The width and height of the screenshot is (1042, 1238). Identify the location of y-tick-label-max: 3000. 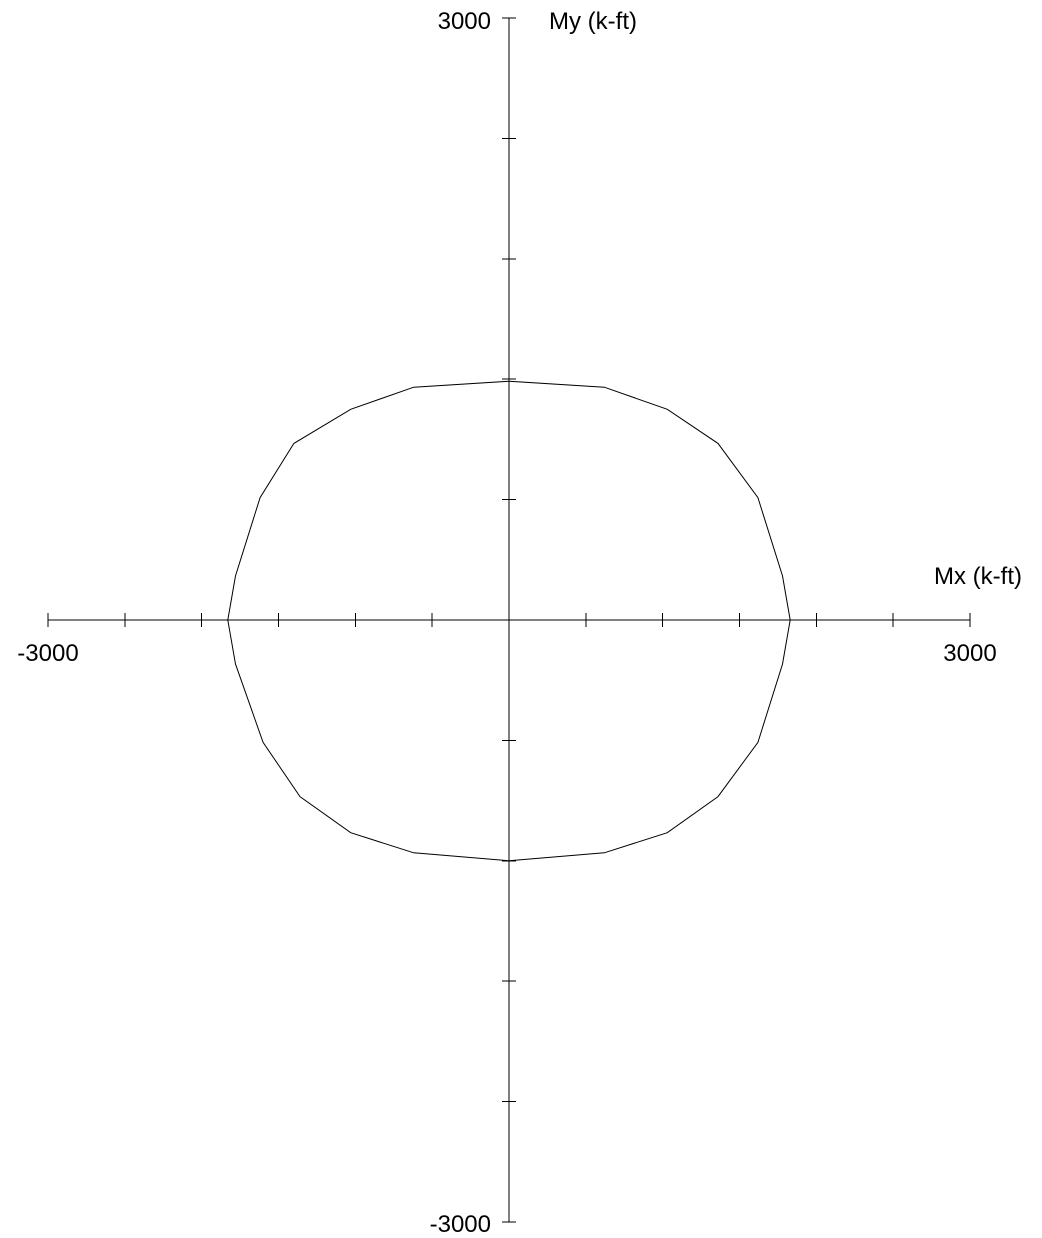
(464, 21).